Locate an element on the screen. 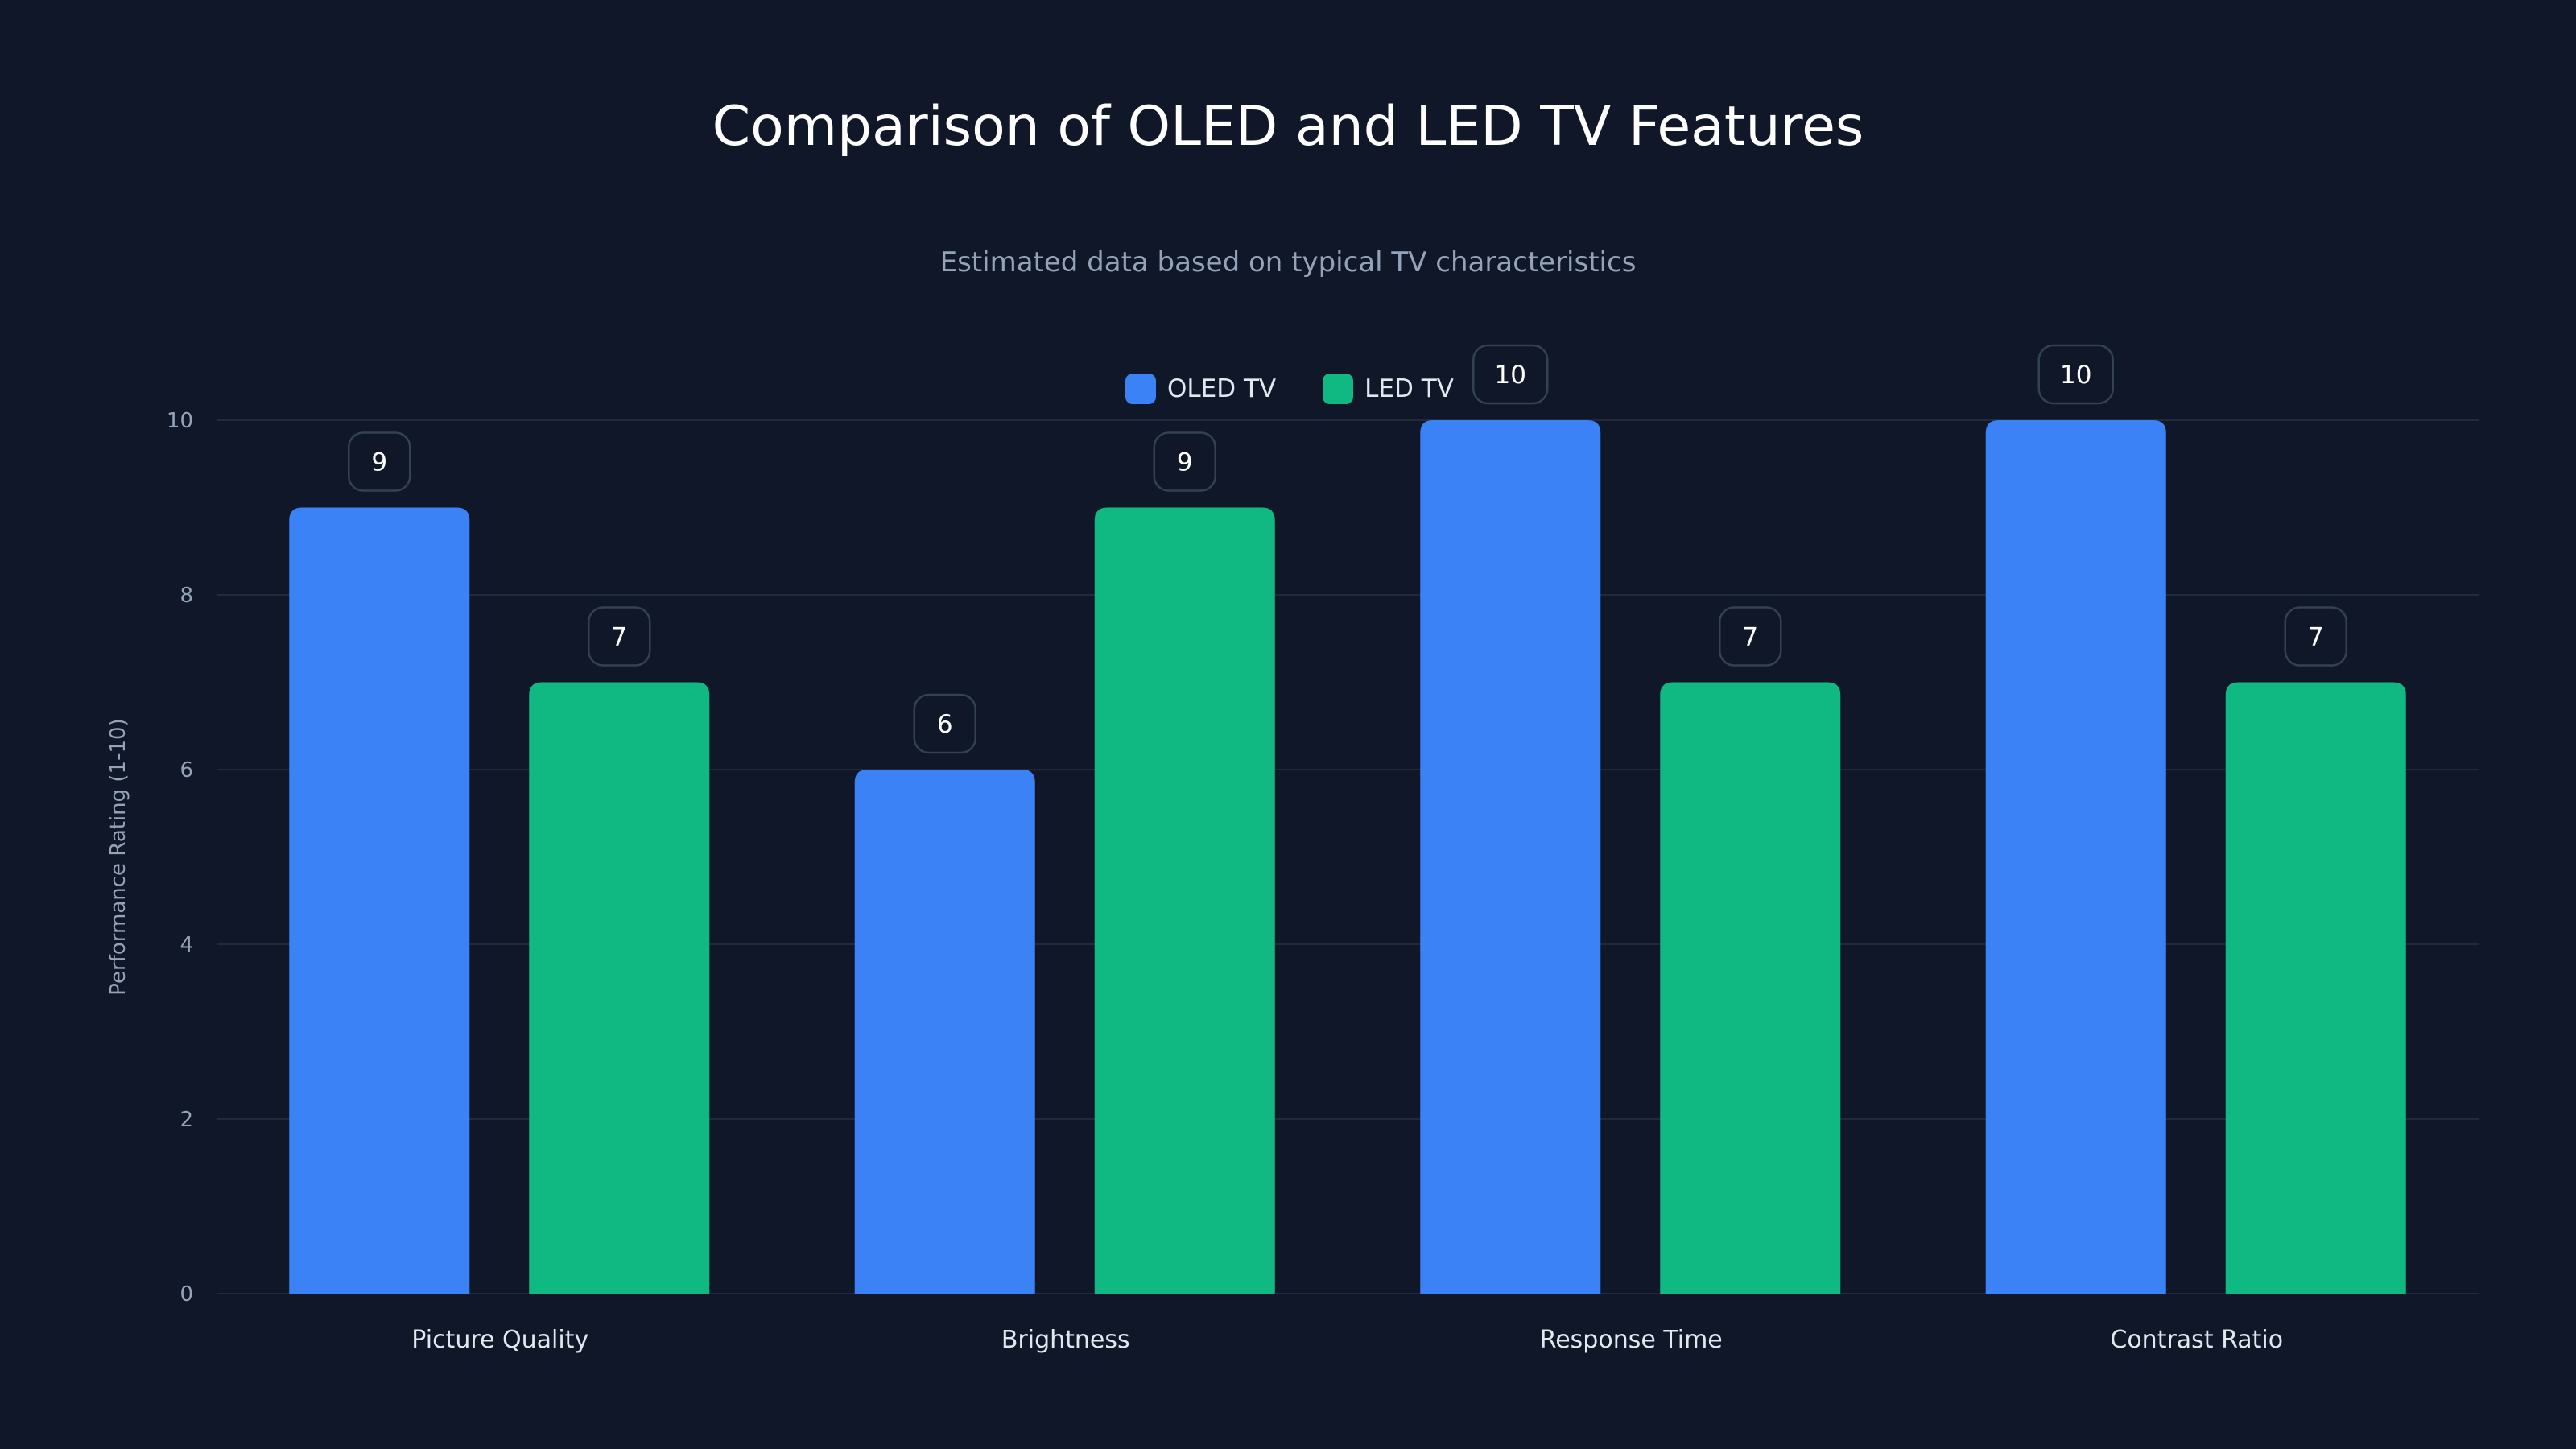 Image resolution: width=2576 pixels, height=1449 pixels. legend-label-oled: OLED TV is located at coordinates (1222, 388).